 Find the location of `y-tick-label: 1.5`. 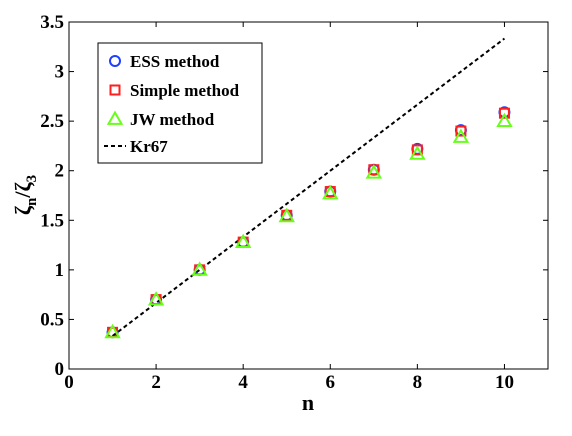

y-tick-label: 1.5 is located at coordinates (52, 220).